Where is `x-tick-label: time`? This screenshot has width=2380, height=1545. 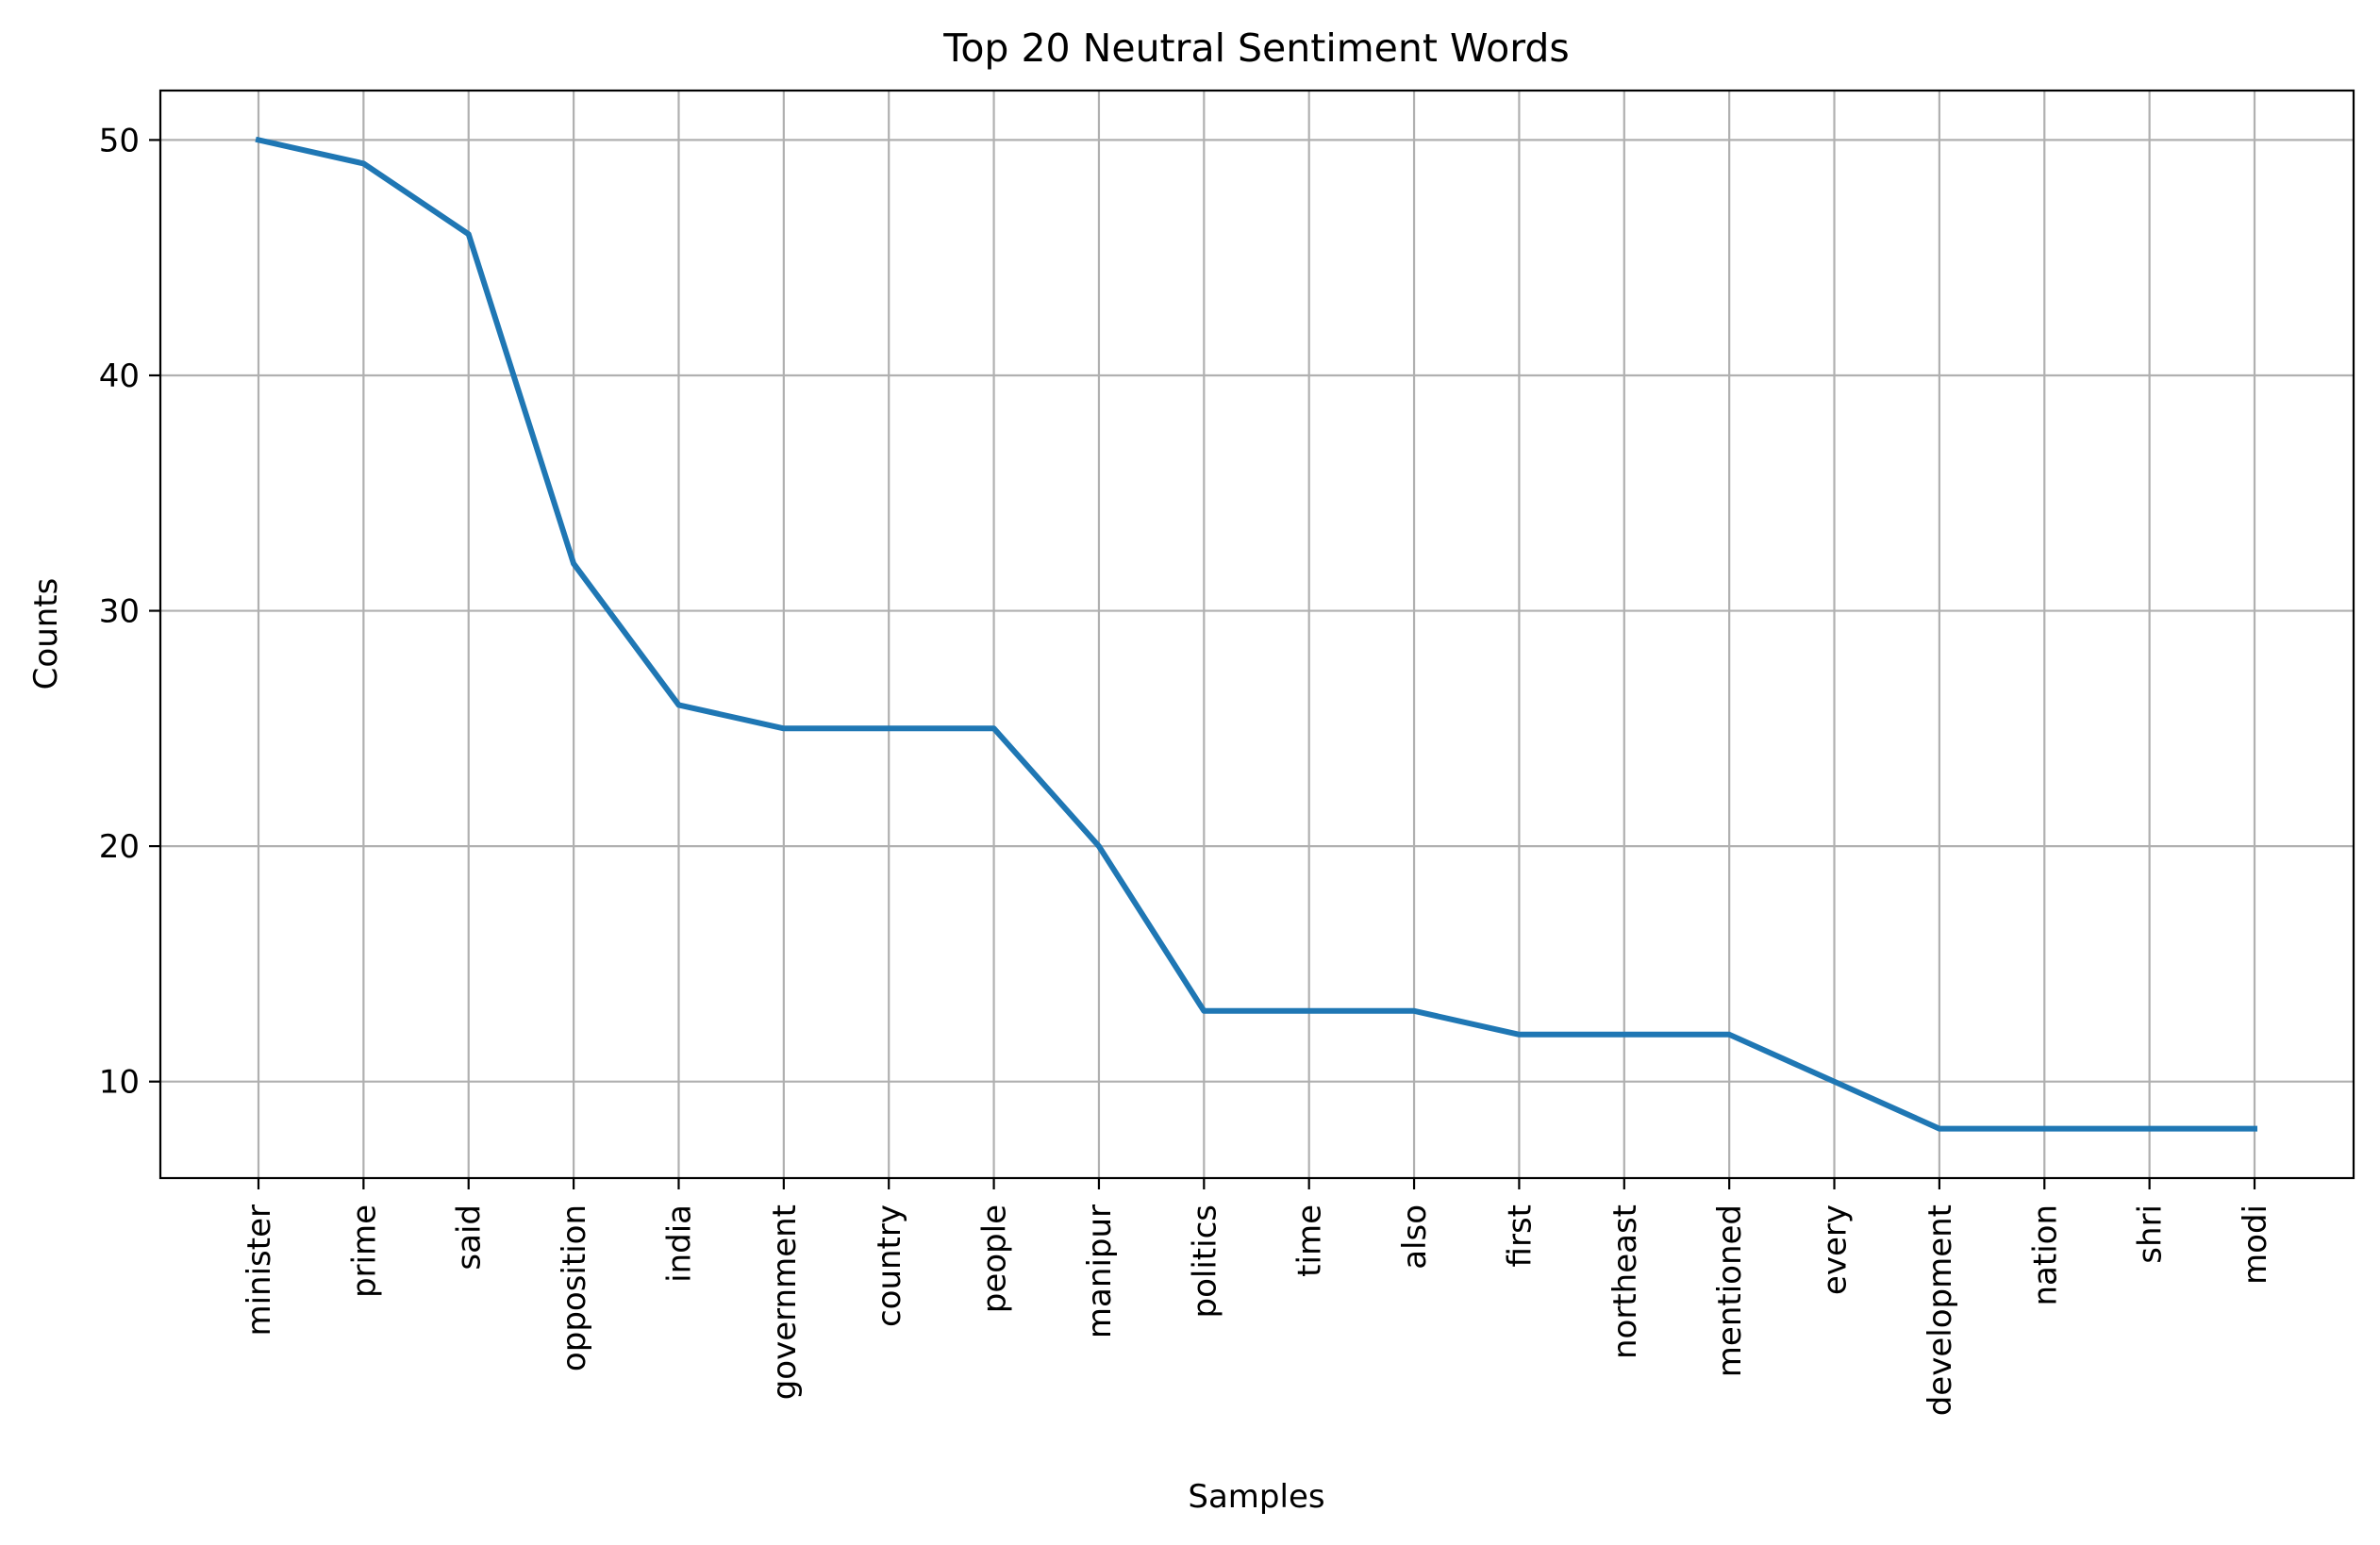
x-tick-label: time is located at coordinates (1310, 1240).